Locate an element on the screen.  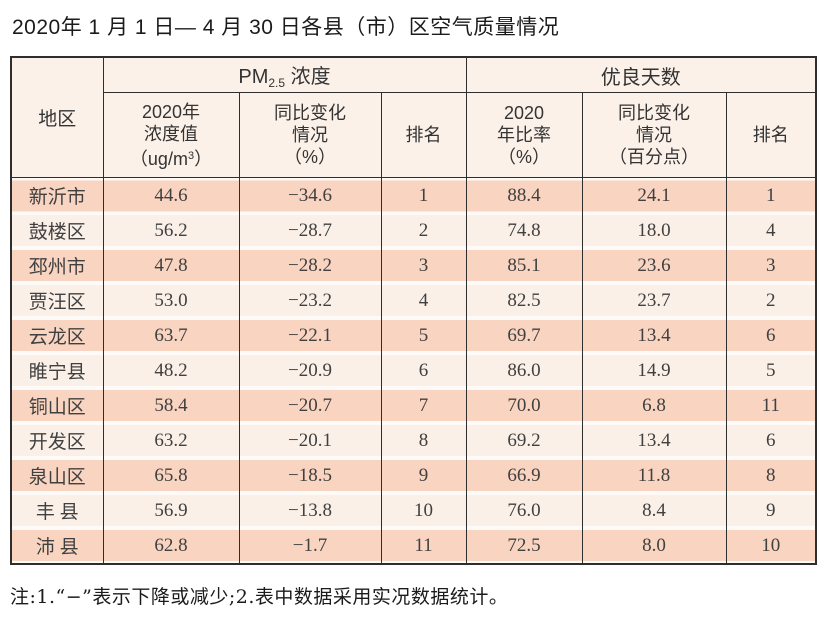
table-row: 沛 县 62.8 −1.7 11 72.5 8.0 10 is located at coordinates (413, 546).